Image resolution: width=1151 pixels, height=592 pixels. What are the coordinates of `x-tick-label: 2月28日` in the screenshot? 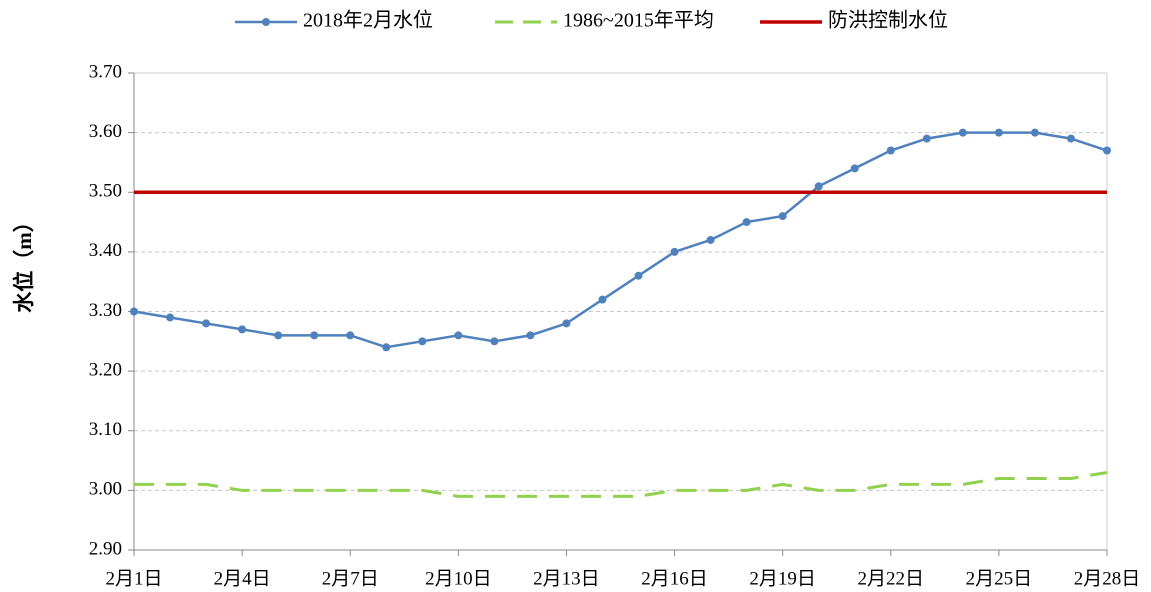 It's located at (1107, 578).